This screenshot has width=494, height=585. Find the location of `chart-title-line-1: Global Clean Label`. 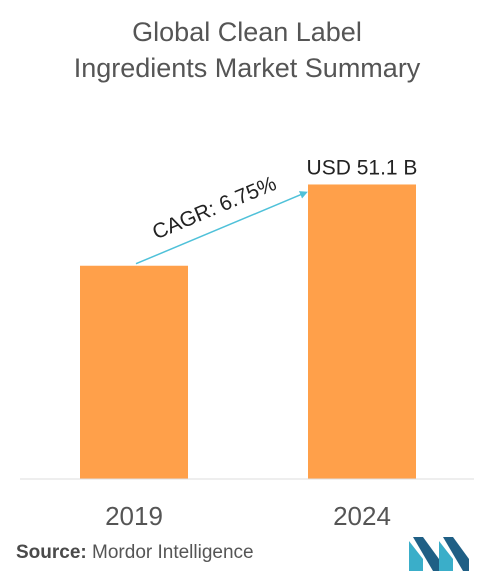

chart-title-line-1: Global Clean Label is located at coordinates (247, 32).